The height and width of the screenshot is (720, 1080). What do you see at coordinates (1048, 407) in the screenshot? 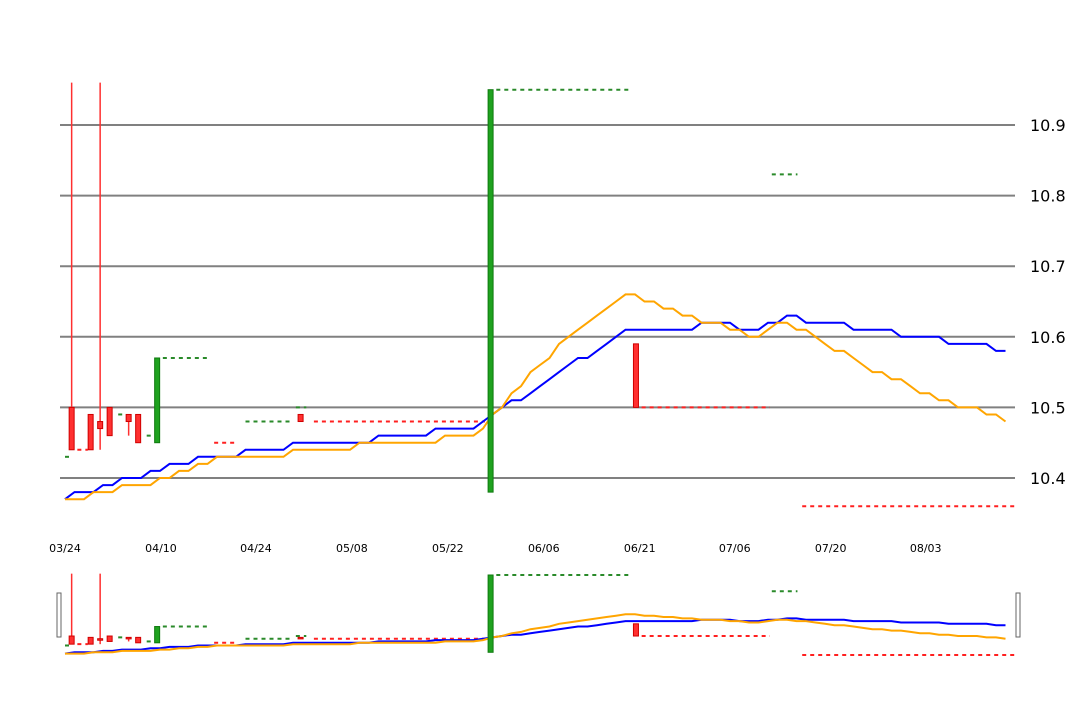
I see `y-tick-label: 10.5` at bounding box center [1048, 407].